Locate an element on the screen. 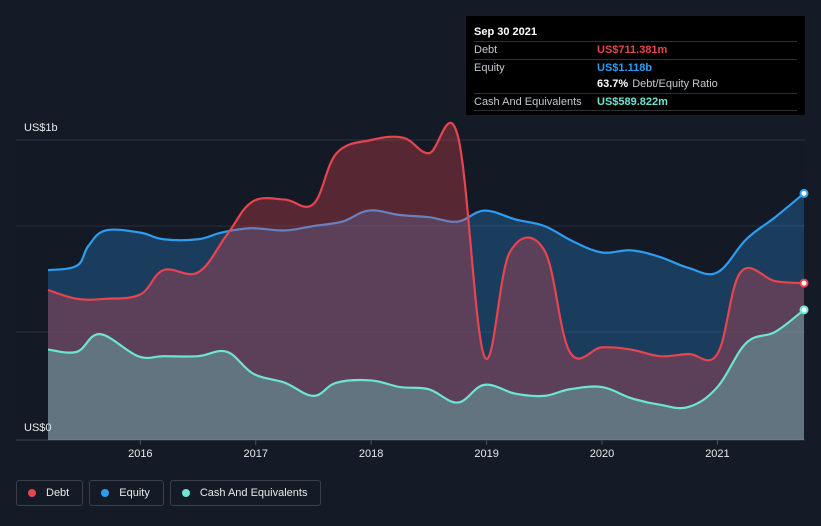 The width and height of the screenshot is (821, 526). x-axis-ticks: 2016 2017 2018 2019 2020 2021 is located at coordinates (429, 450).